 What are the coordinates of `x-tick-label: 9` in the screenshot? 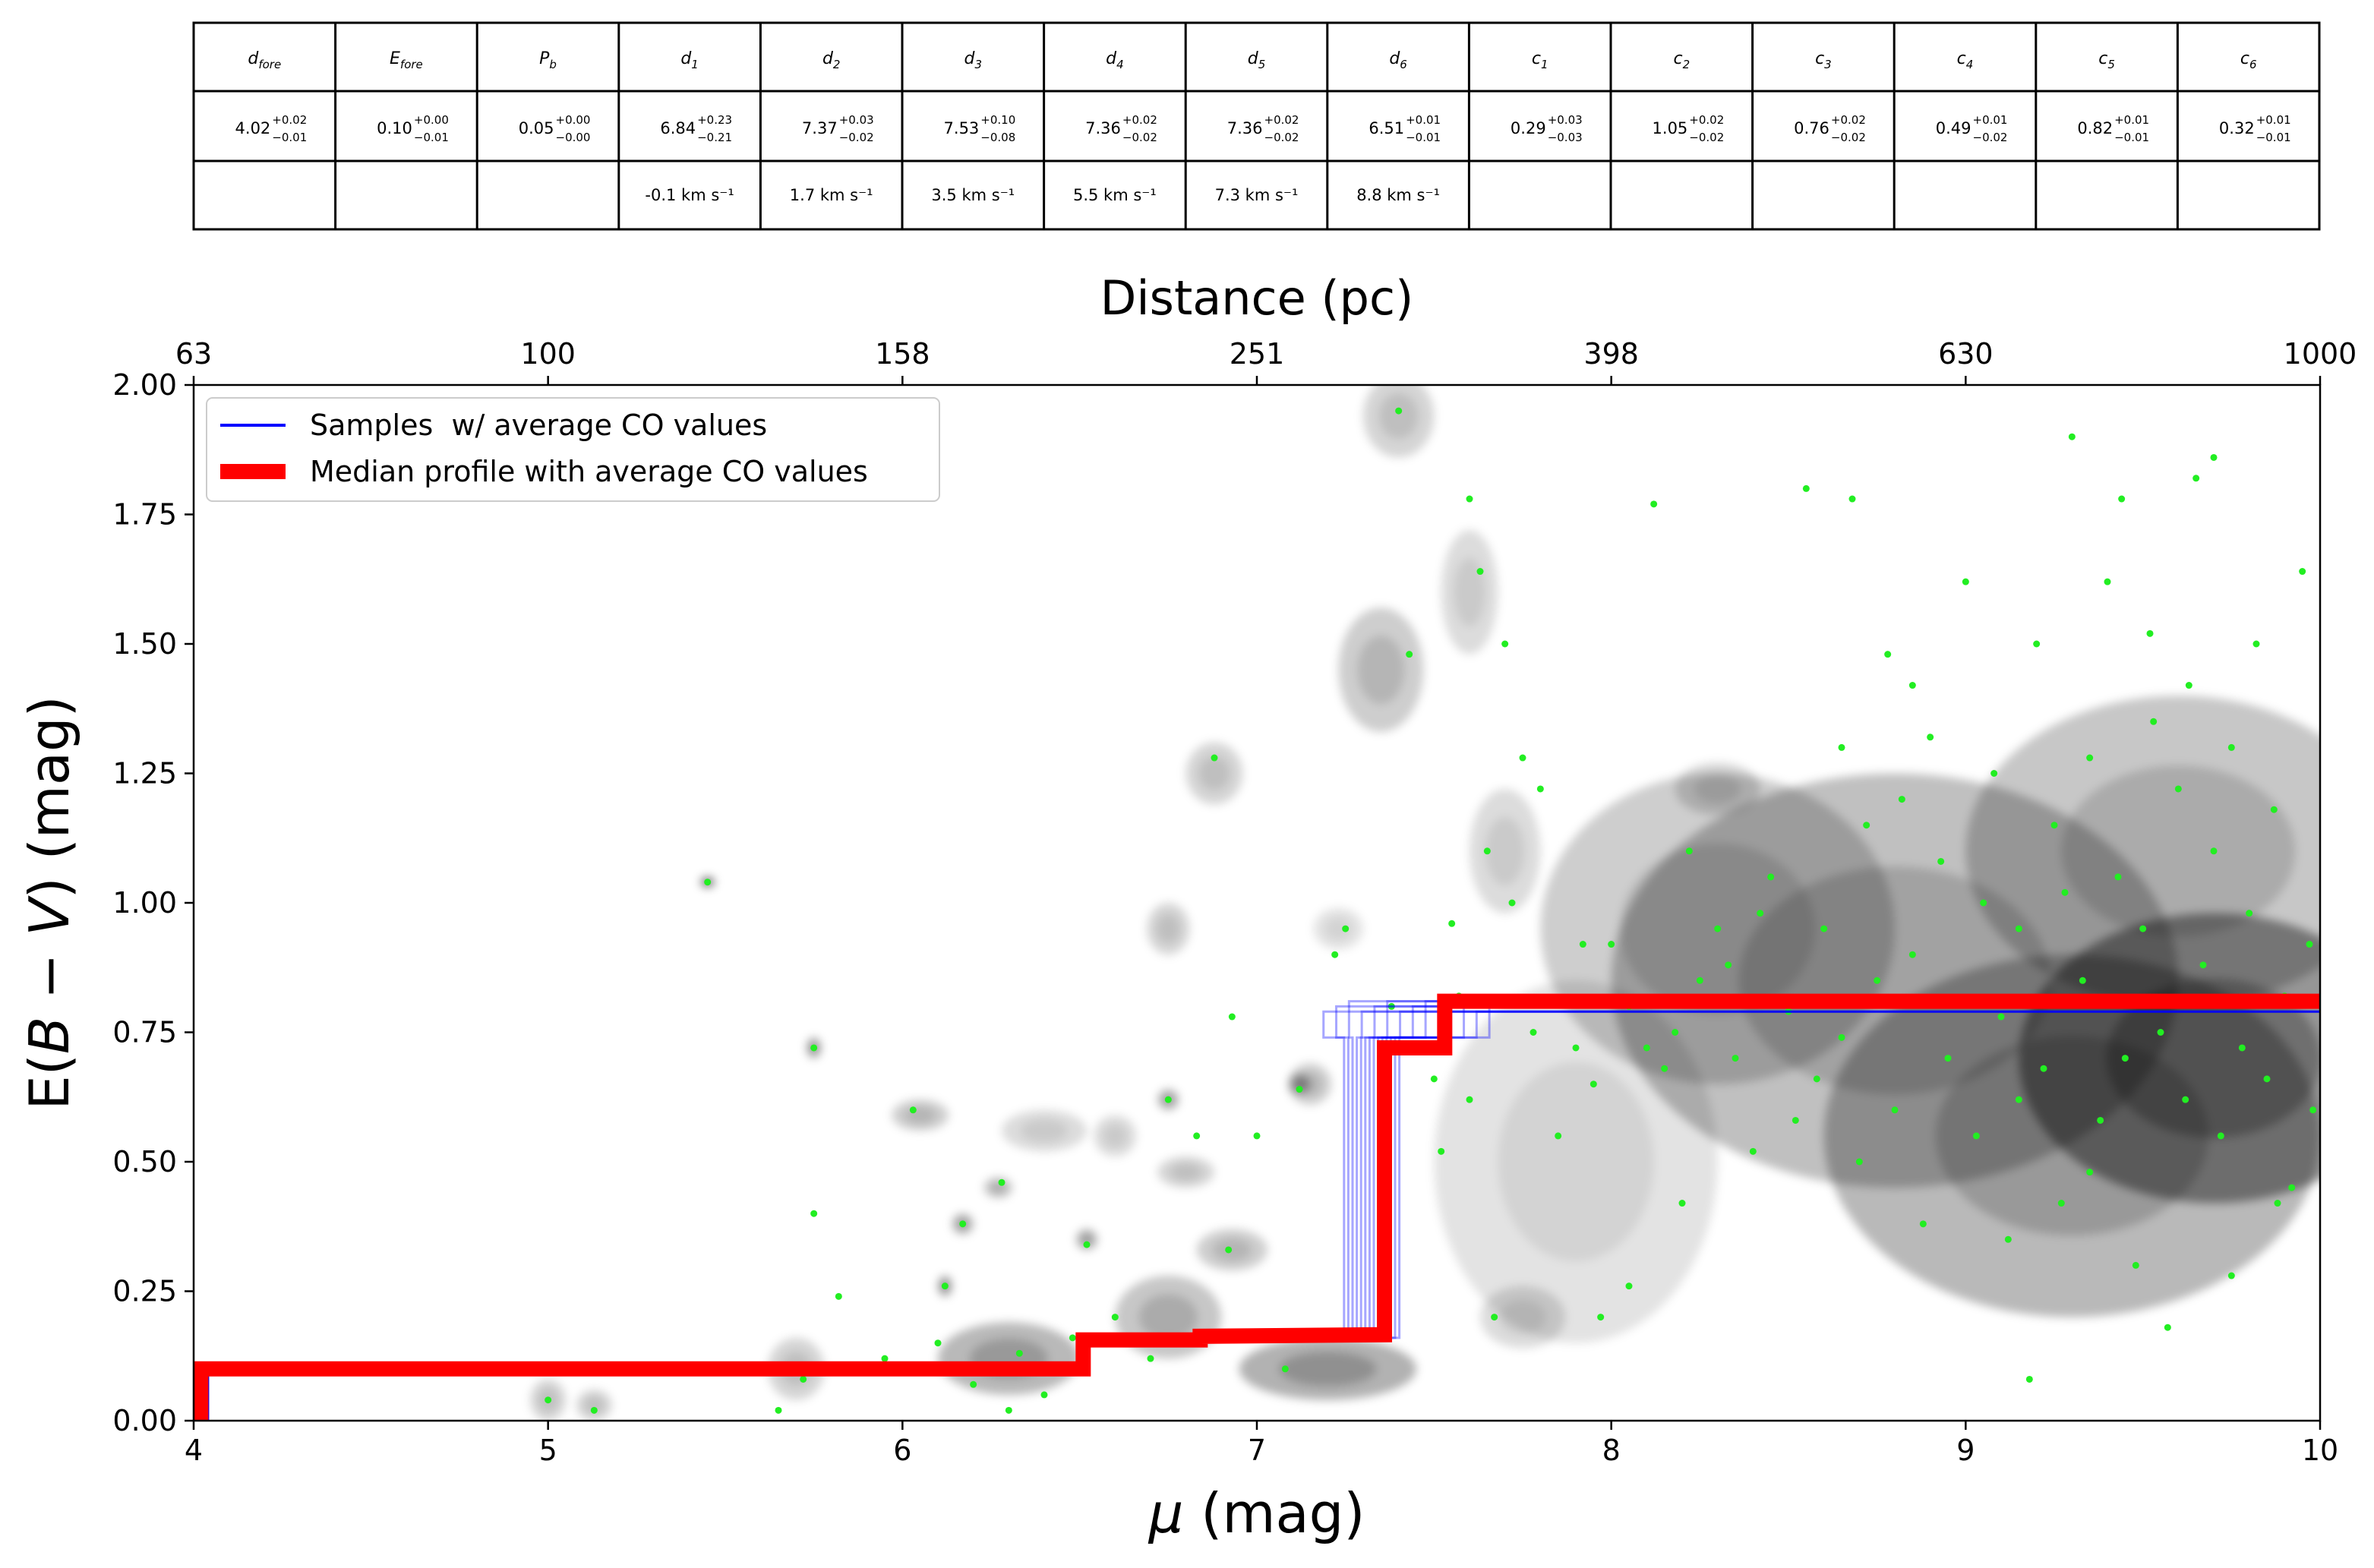 It's located at (1965, 1451).